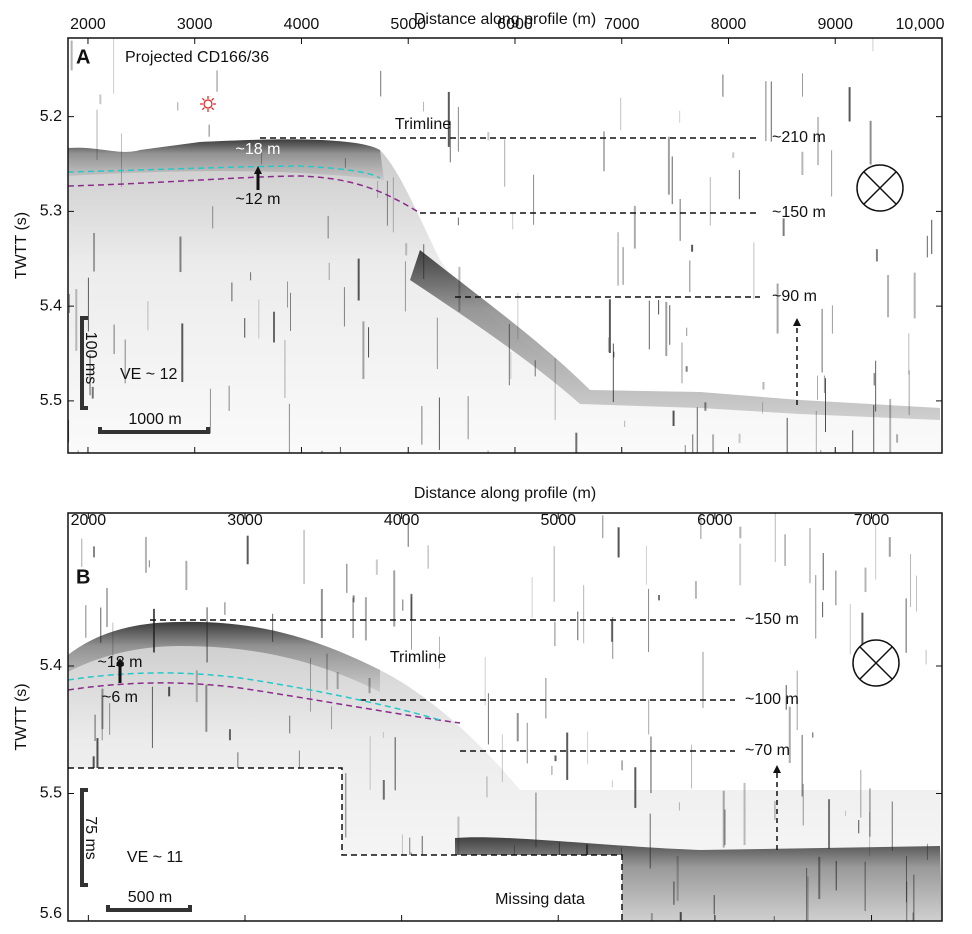 Image resolution: width=972 pixels, height=934 pixels. What do you see at coordinates (835, 24) in the screenshot?
I see `x-tick-label: 9000` at bounding box center [835, 24].